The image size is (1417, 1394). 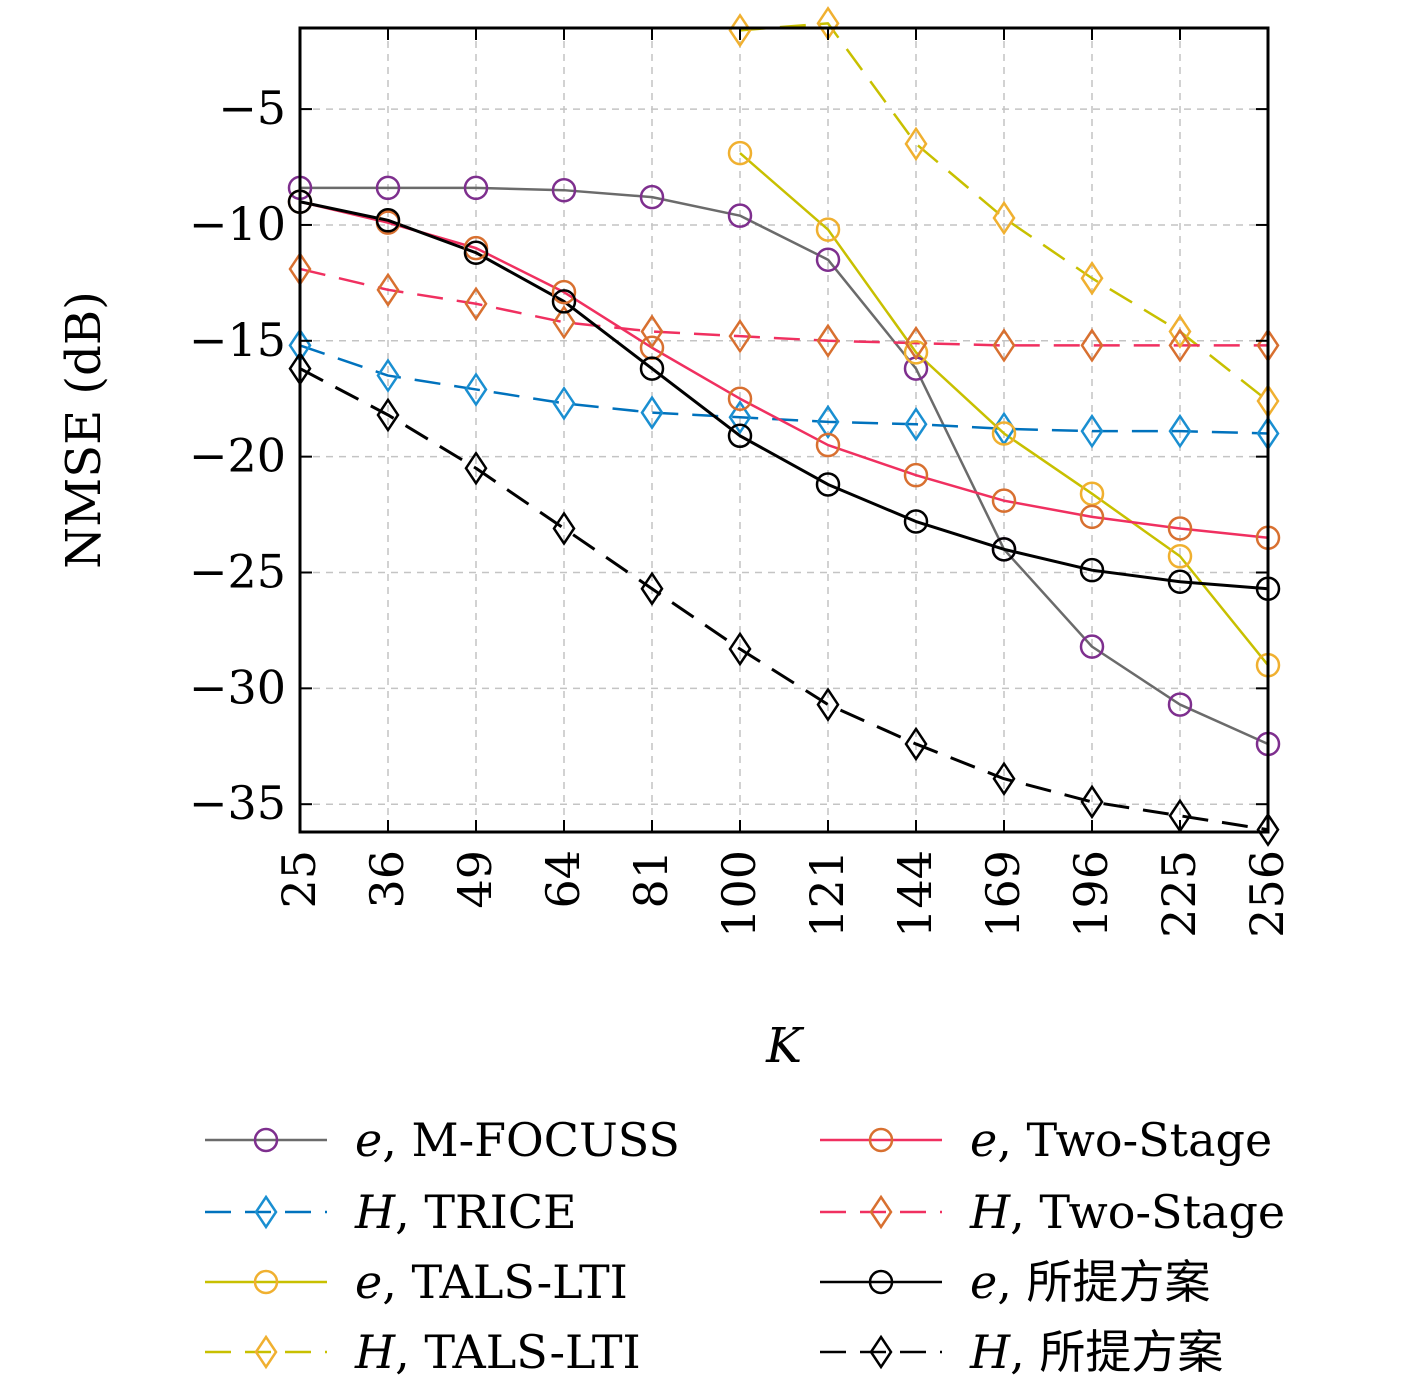 I want to click on x-tick-label: 225, so click(x=1179, y=894).